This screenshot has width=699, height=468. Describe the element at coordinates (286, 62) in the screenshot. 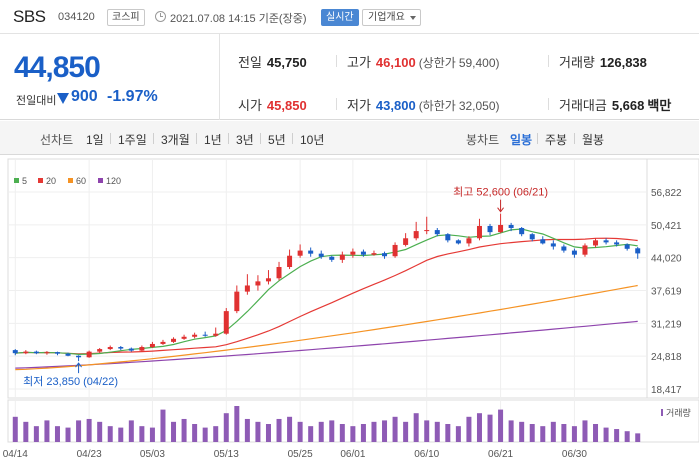

I see `stat-value: 45,750` at that location.